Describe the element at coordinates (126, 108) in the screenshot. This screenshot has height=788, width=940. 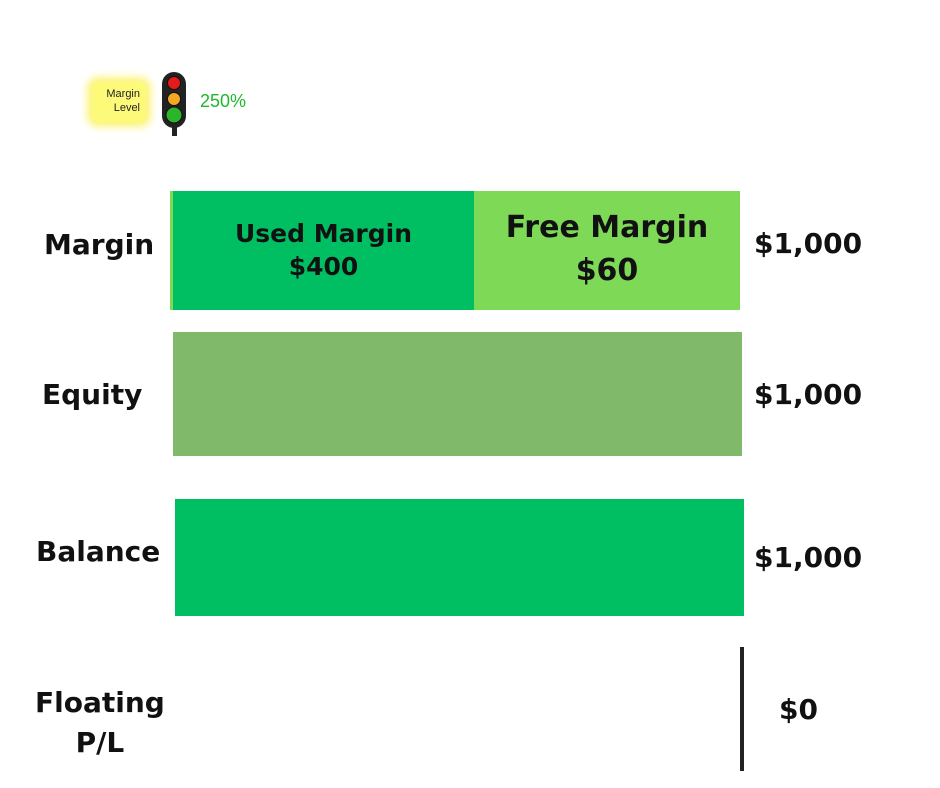
I see `margin-level-badge-line2: Level` at that location.